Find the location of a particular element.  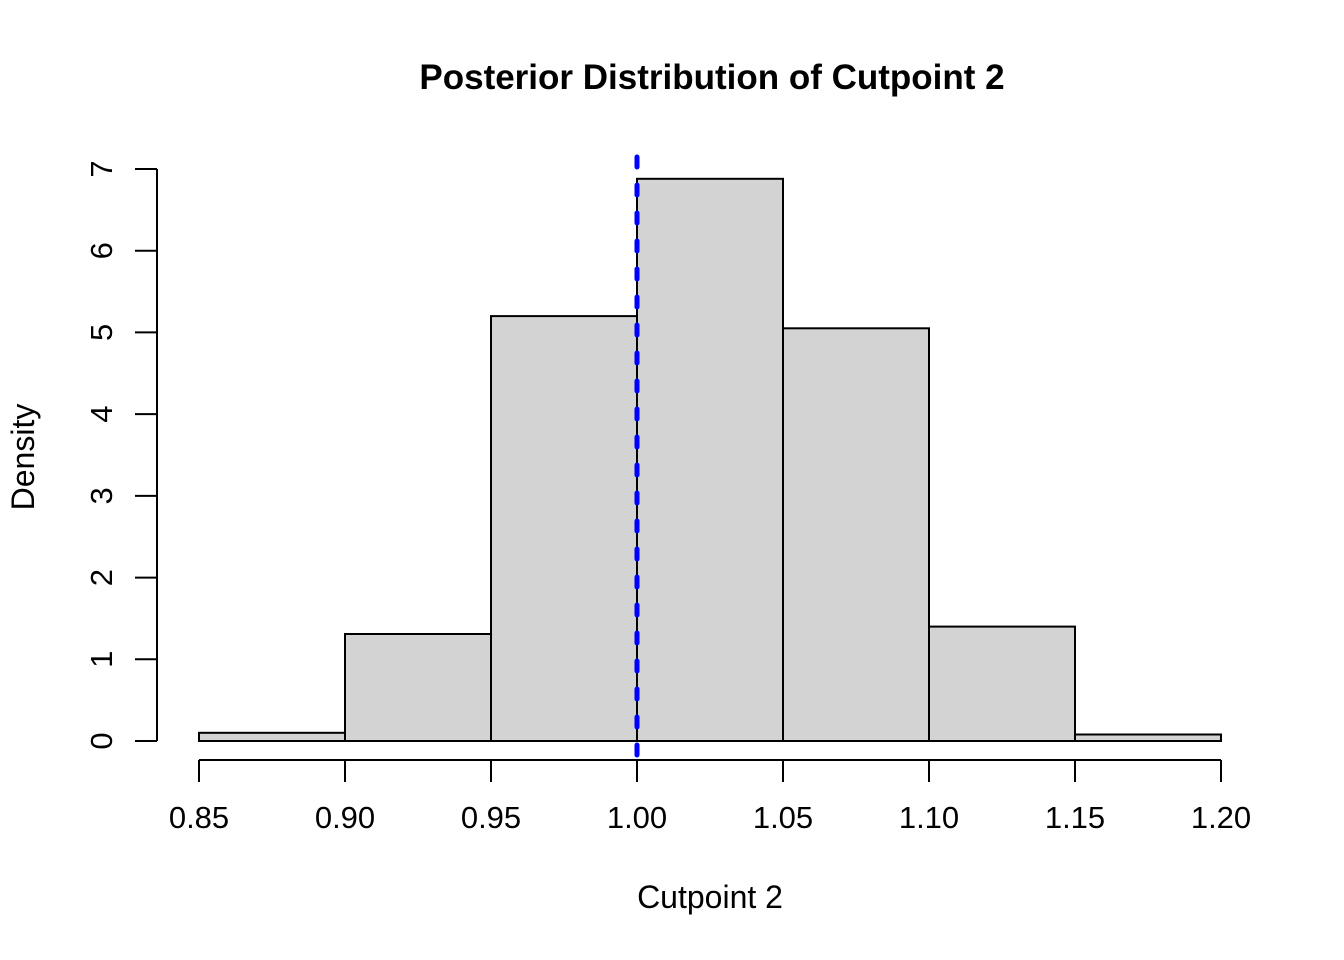

y-tick-label: 5 is located at coordinates (101, 332).